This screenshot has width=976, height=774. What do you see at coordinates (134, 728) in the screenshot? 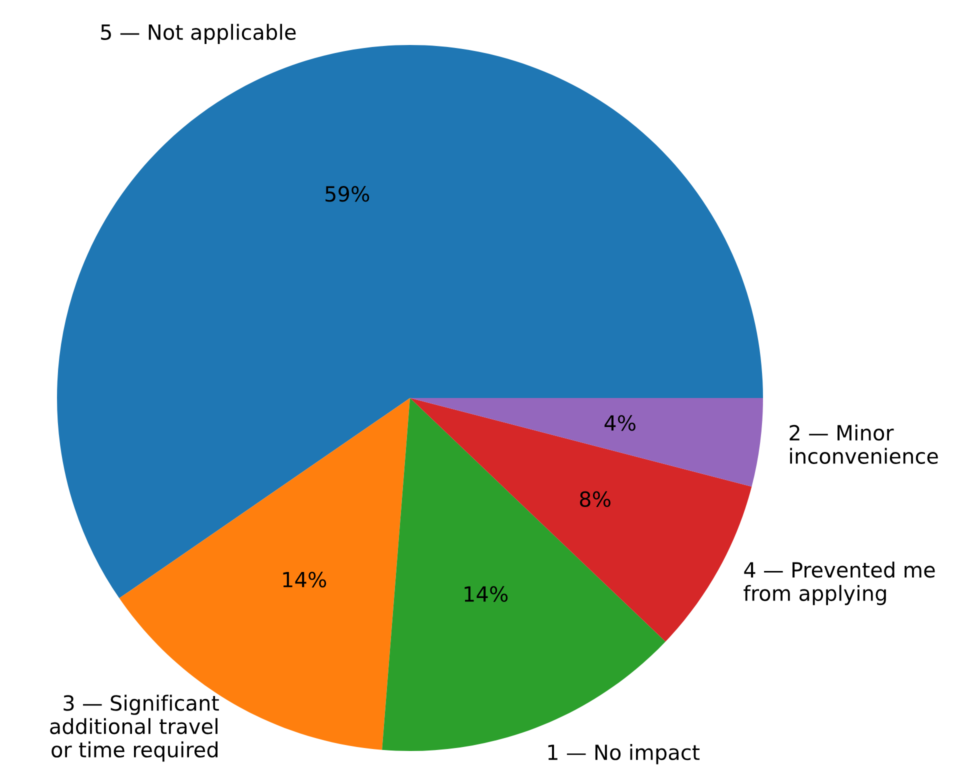
I see `slice-label: 3 — Significant additional travel or time required` at bounding box center [134, 728].